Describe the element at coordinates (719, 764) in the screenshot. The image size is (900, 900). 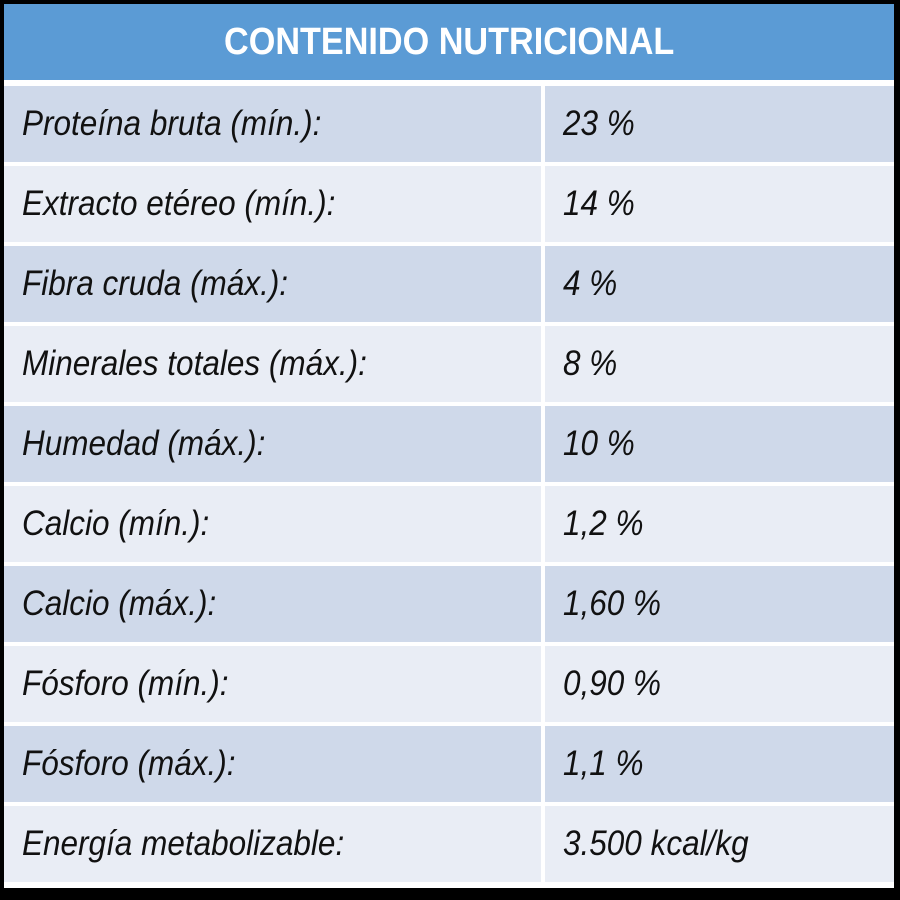
I see `nutrient-value-cell: 1,1 %` at that location.